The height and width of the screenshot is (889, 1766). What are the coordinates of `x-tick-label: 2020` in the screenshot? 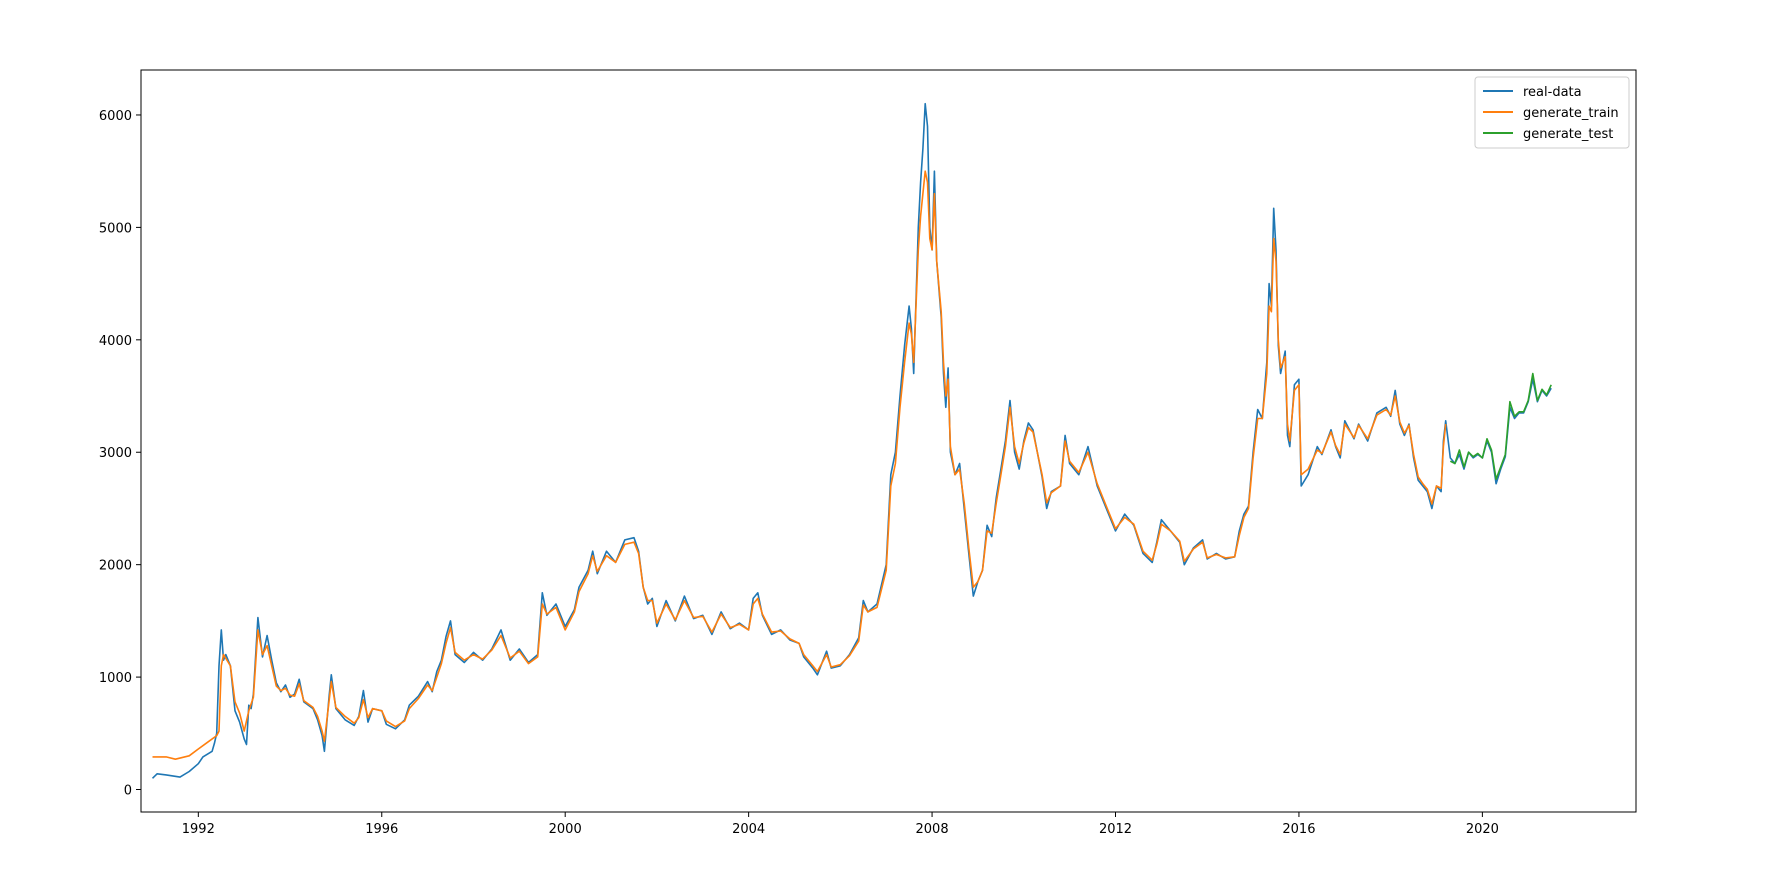 It's located at (1482, 829).